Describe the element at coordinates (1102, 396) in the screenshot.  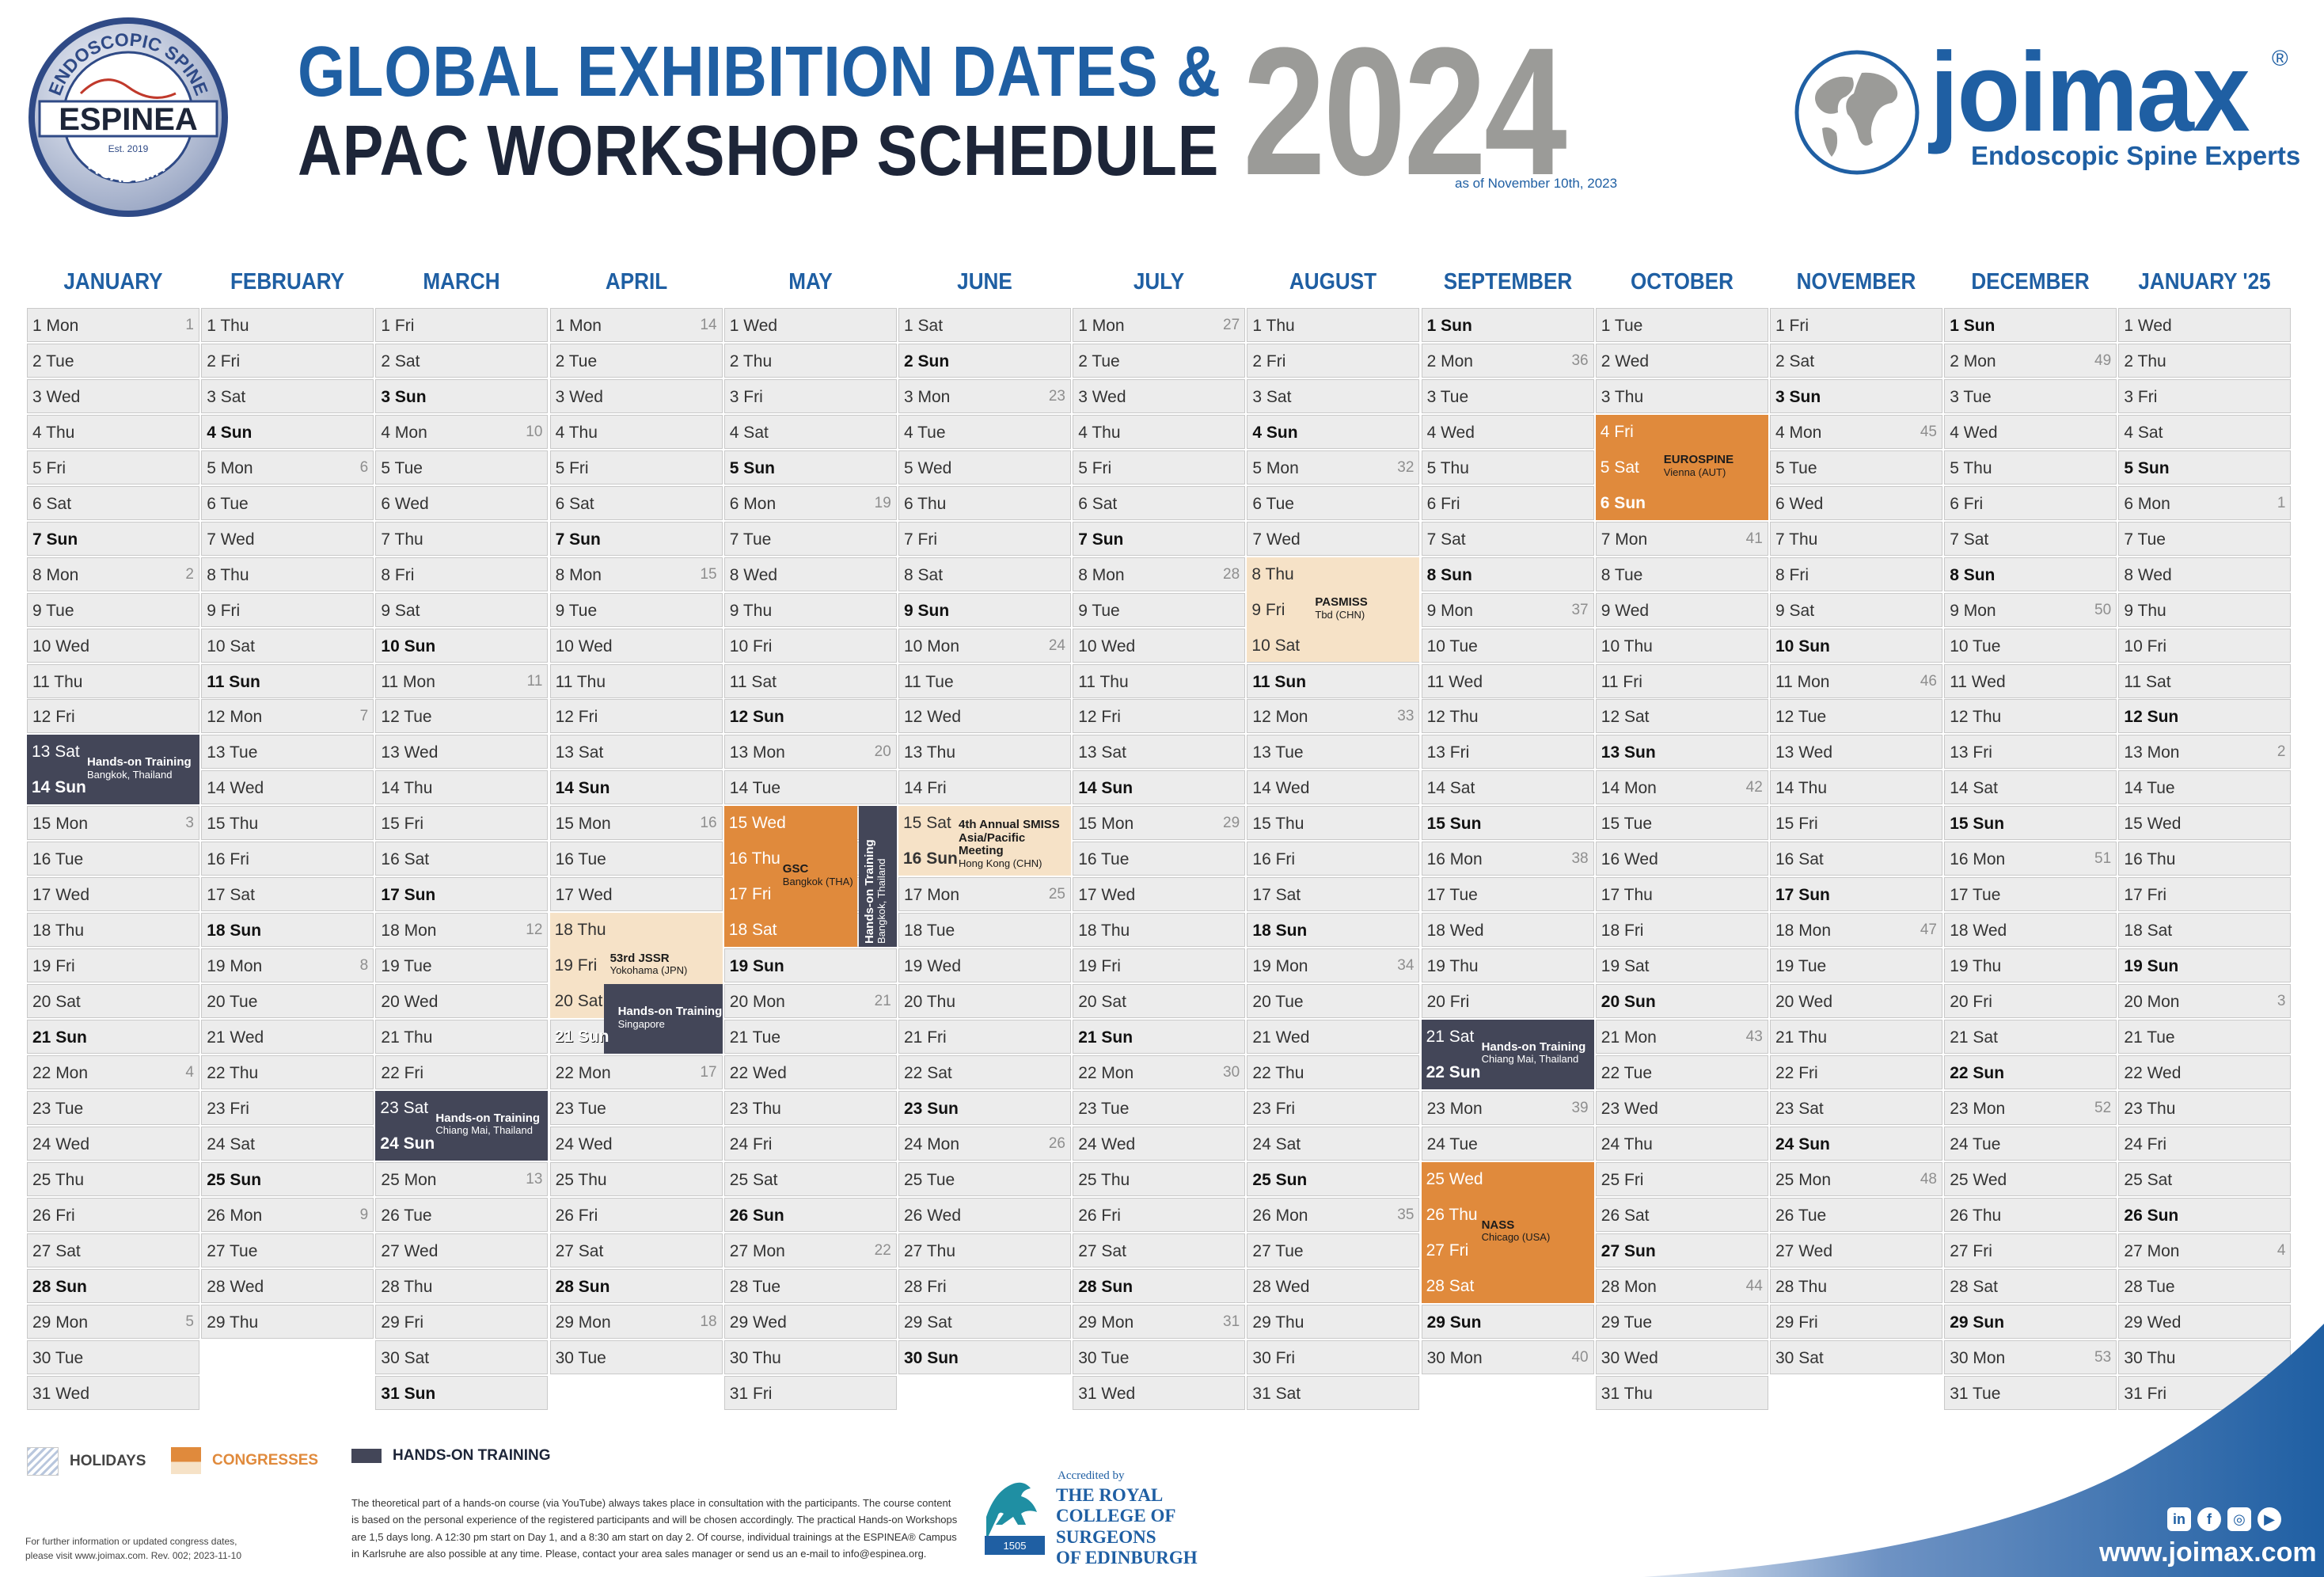
I see `day-label: 3 Wed` at that location.